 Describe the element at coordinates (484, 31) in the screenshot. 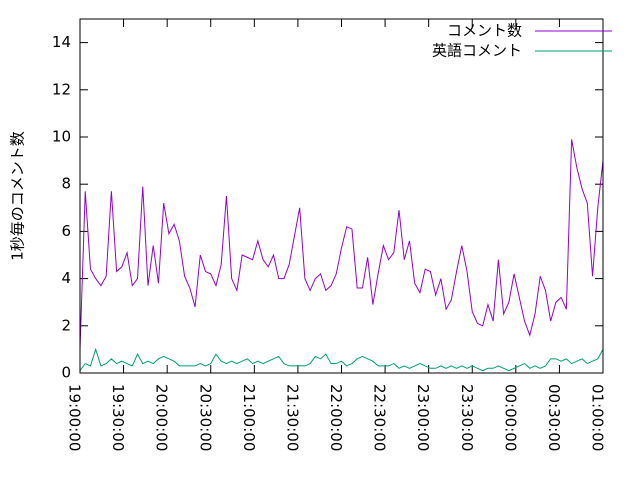

I see `legend-label: コメント数` at that location.